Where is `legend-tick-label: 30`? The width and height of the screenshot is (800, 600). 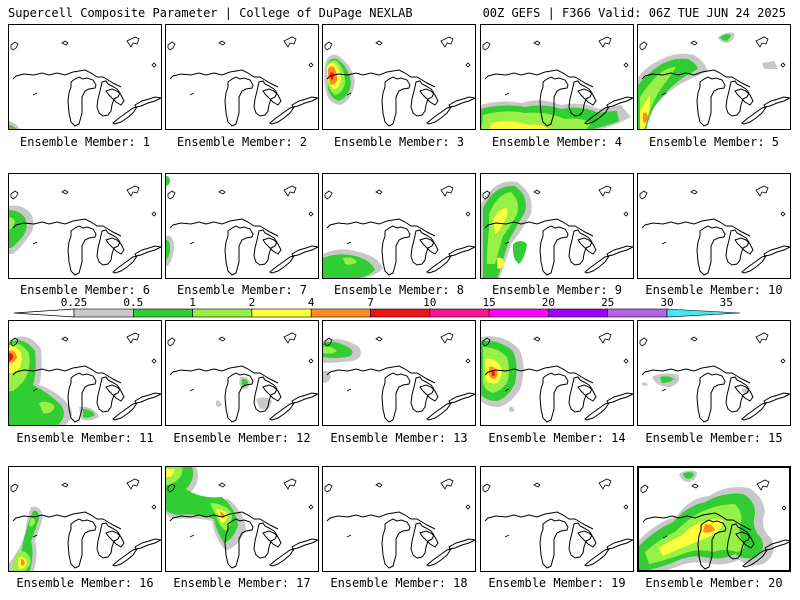
legend-tick-label: 30 is located at coordinates (667, 302).